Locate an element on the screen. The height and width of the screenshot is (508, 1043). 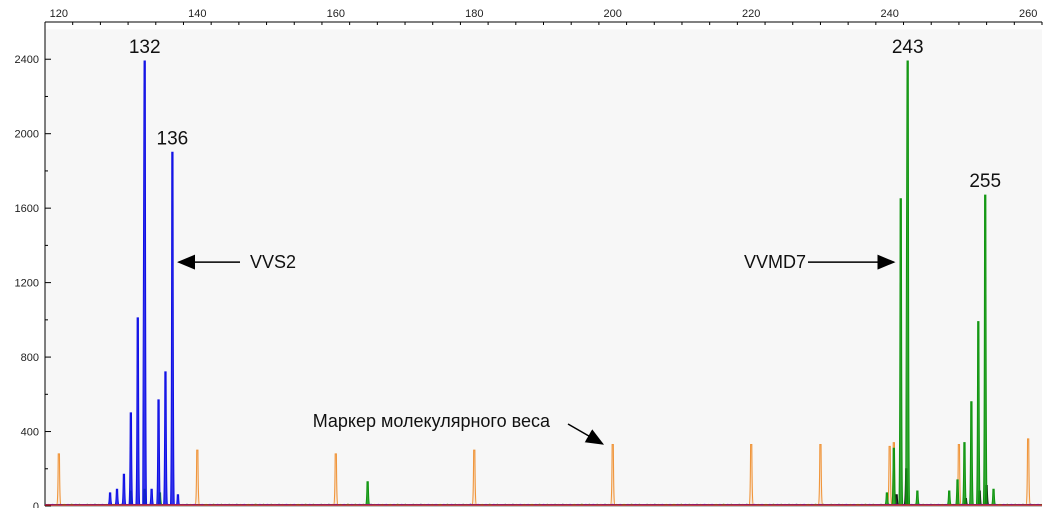
y-tick-label: 400 is located at coordinates (30, 433).